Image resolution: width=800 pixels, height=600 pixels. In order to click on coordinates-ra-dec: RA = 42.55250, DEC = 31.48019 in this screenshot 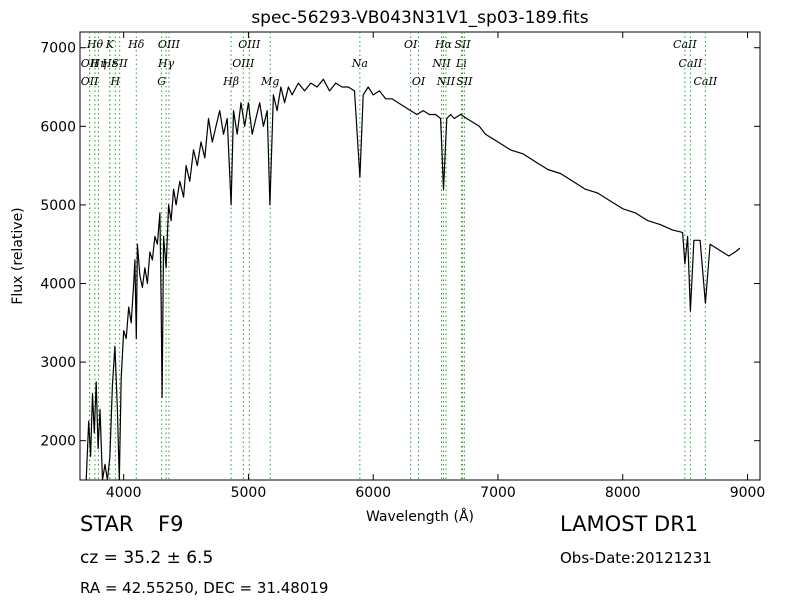, I will do `click(204, 588)`.